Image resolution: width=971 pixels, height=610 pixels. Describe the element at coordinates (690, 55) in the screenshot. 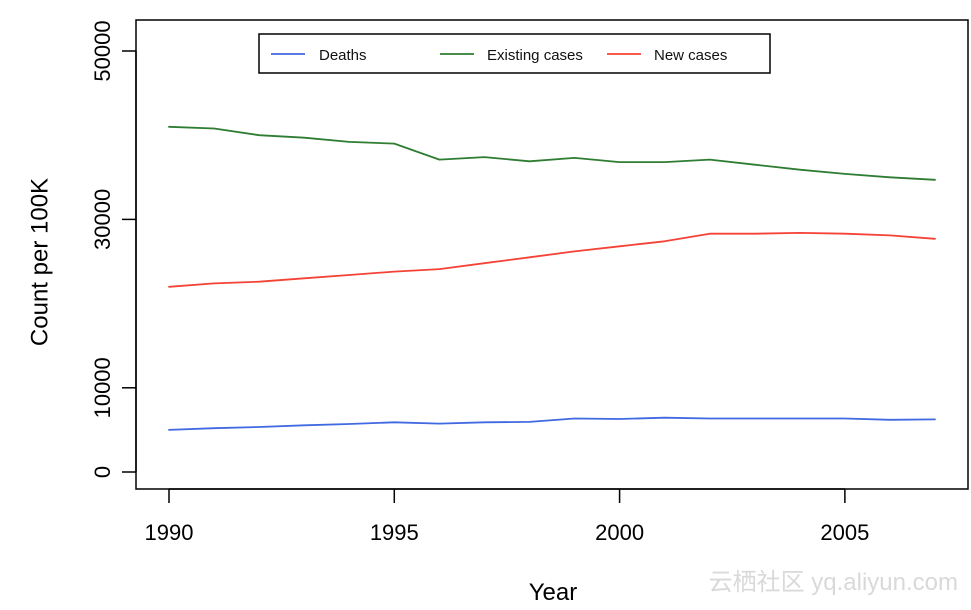

I see `legend-label-new-cases: New cases` at that location.